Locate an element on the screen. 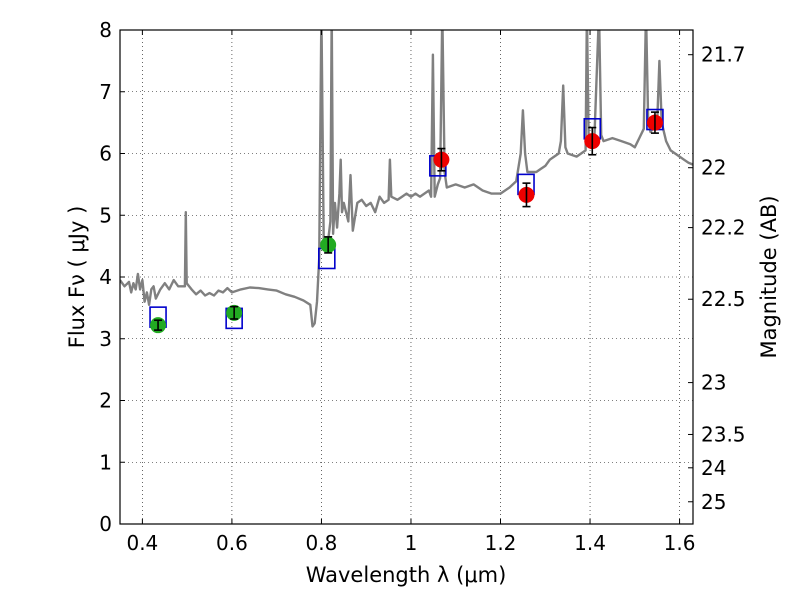 The height and width of the screenshot is (600, 800). x-axis-label: Wavelength λ (μm) is located at coordinates (406, 575).